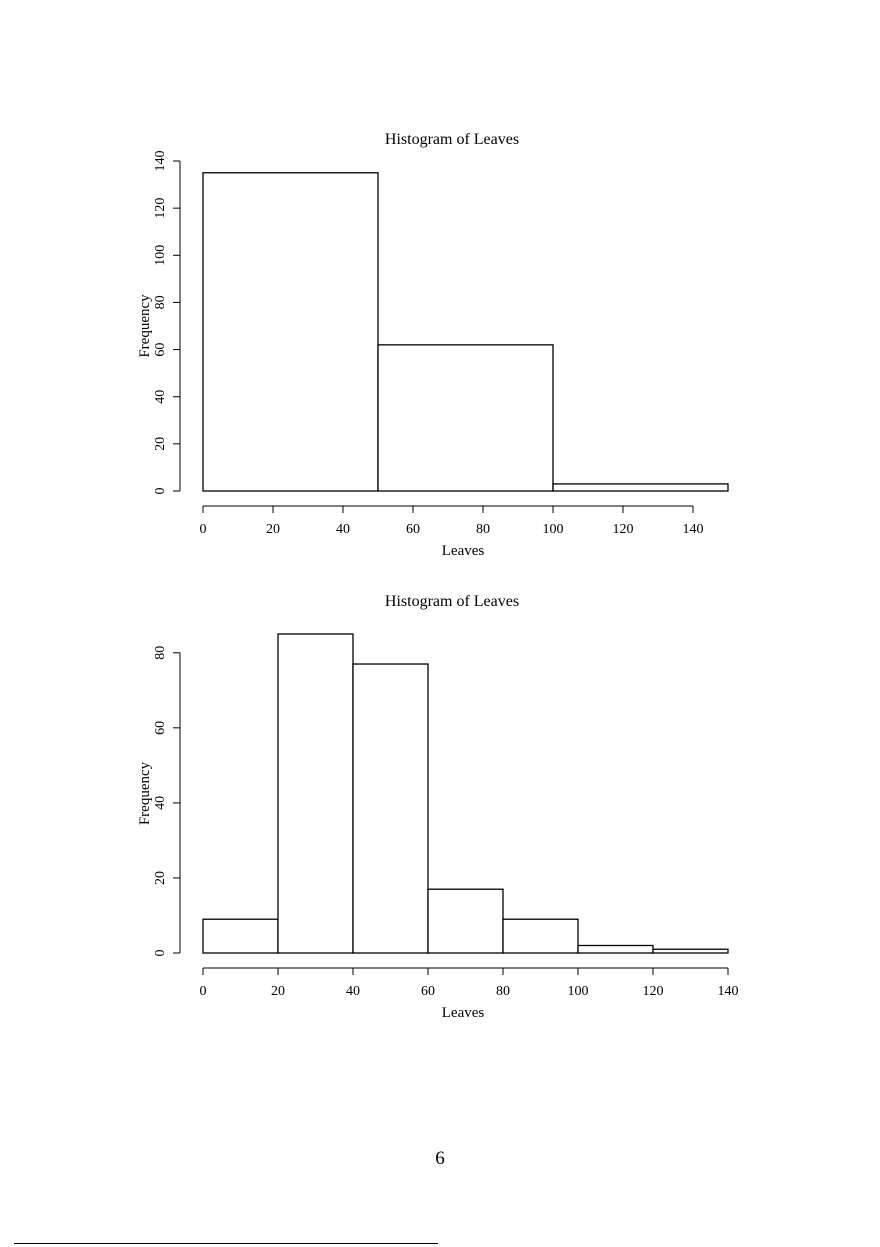 This screenshot has height=1247, width=880. What do you see at coordinates (160, 255) in the screenshot?
I see `y-tick-label: 100` at bounding box center [160, 255].